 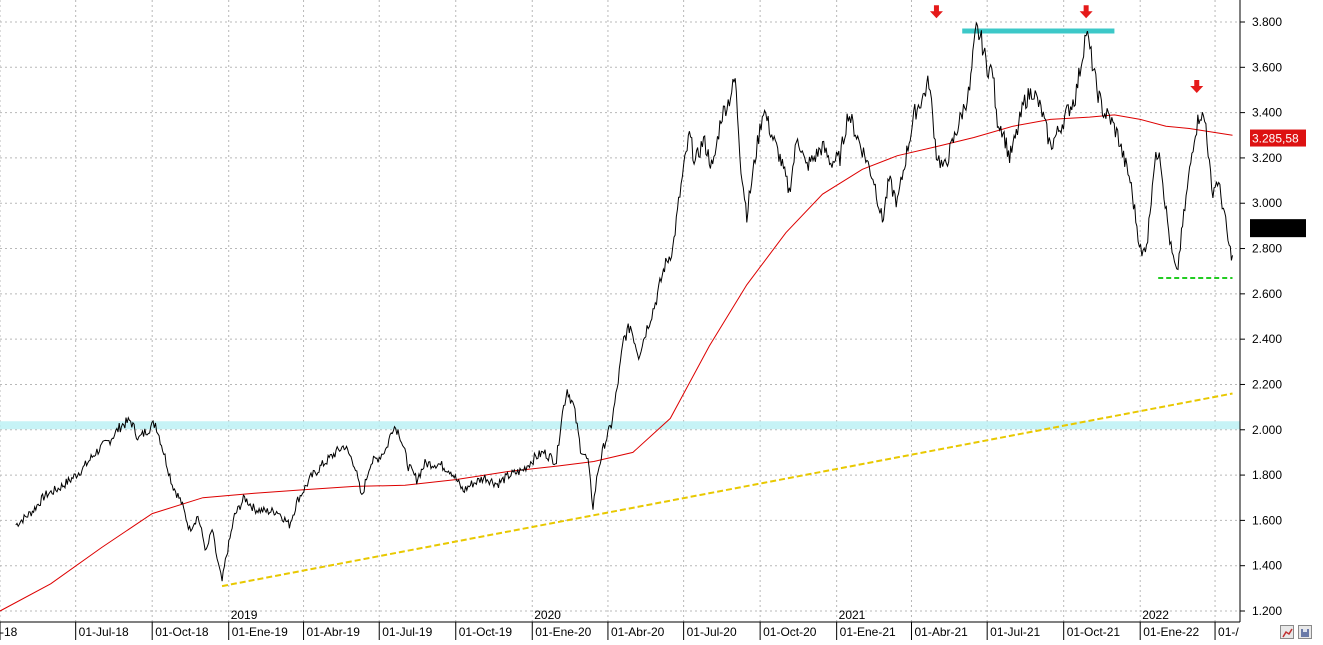 I want to click on x-tick-label: 01-Jul-19, so click(x=407, y=632).